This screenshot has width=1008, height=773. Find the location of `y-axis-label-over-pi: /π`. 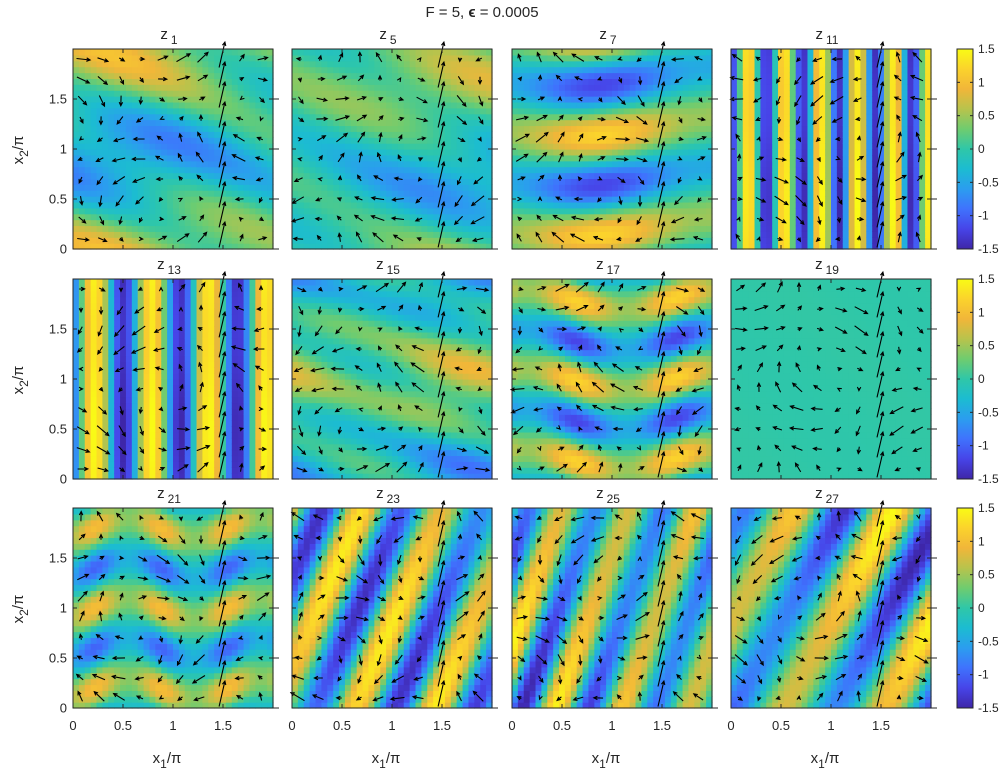

y-axis-label-over-pi: /π is located at coordinates (18, 143).